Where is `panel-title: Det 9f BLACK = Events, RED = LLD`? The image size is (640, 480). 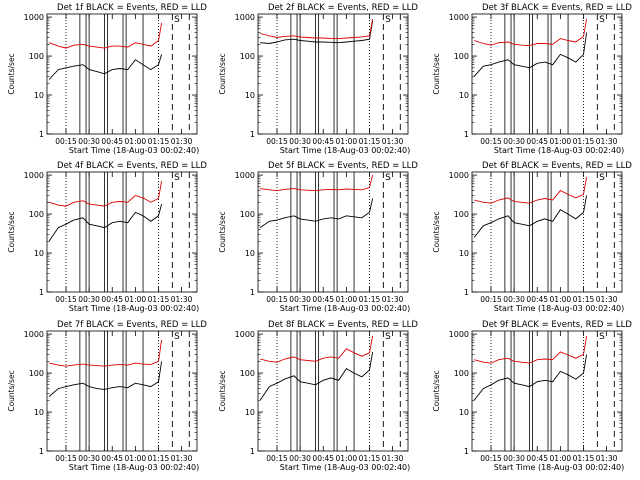 panel-title: Det 9f BLACK = Events, RED = LLD is located at coordinates (557, 325).